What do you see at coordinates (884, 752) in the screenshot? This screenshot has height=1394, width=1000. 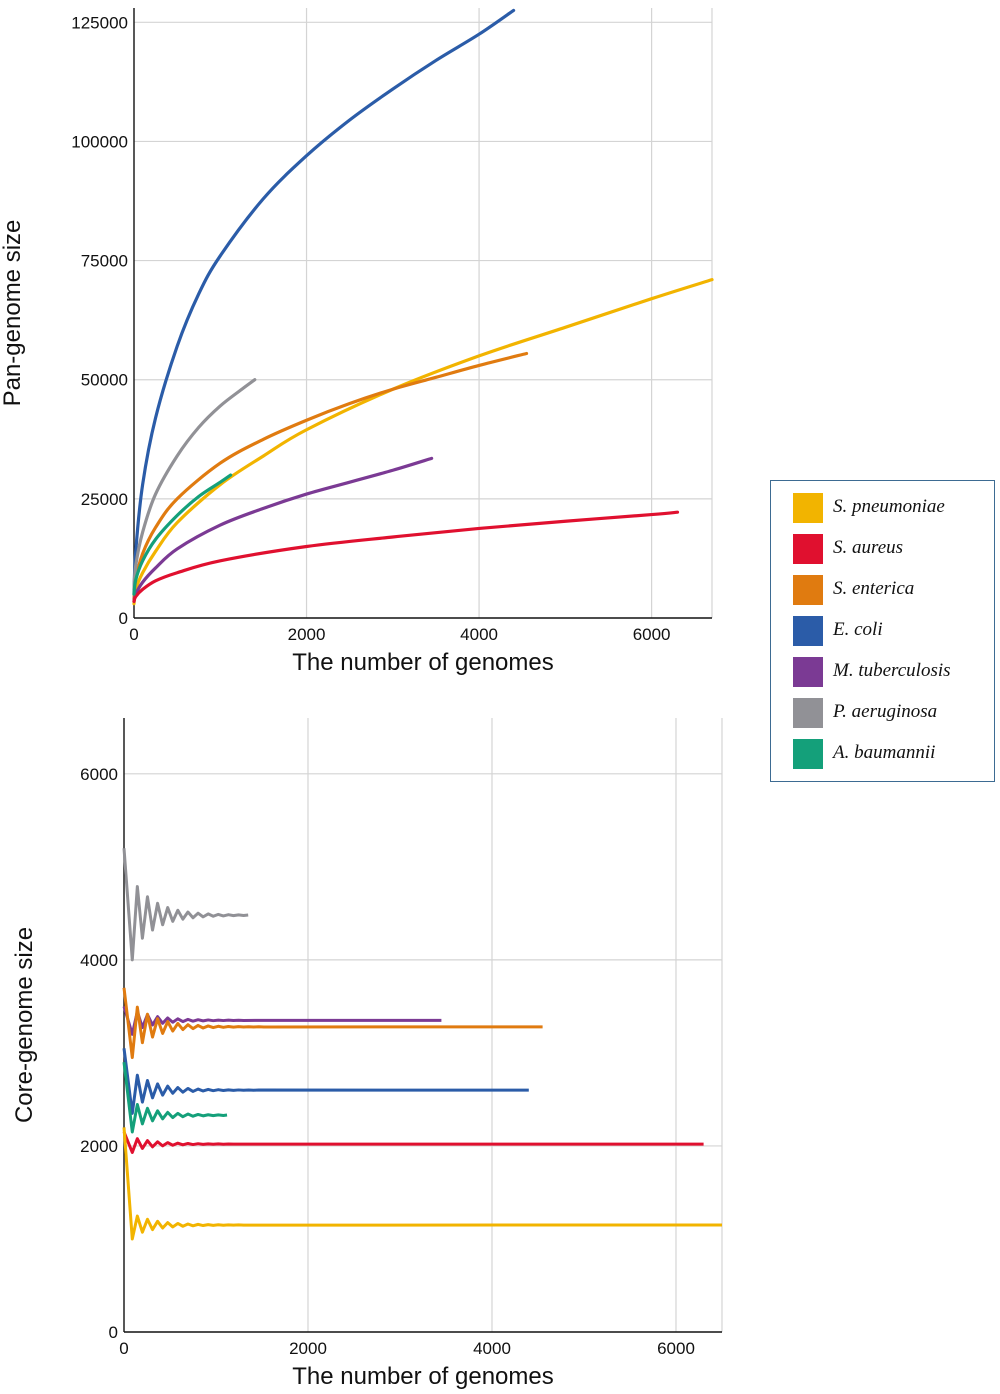 I see `legend-label: A. baumannii` at bounding box center [884, 752].